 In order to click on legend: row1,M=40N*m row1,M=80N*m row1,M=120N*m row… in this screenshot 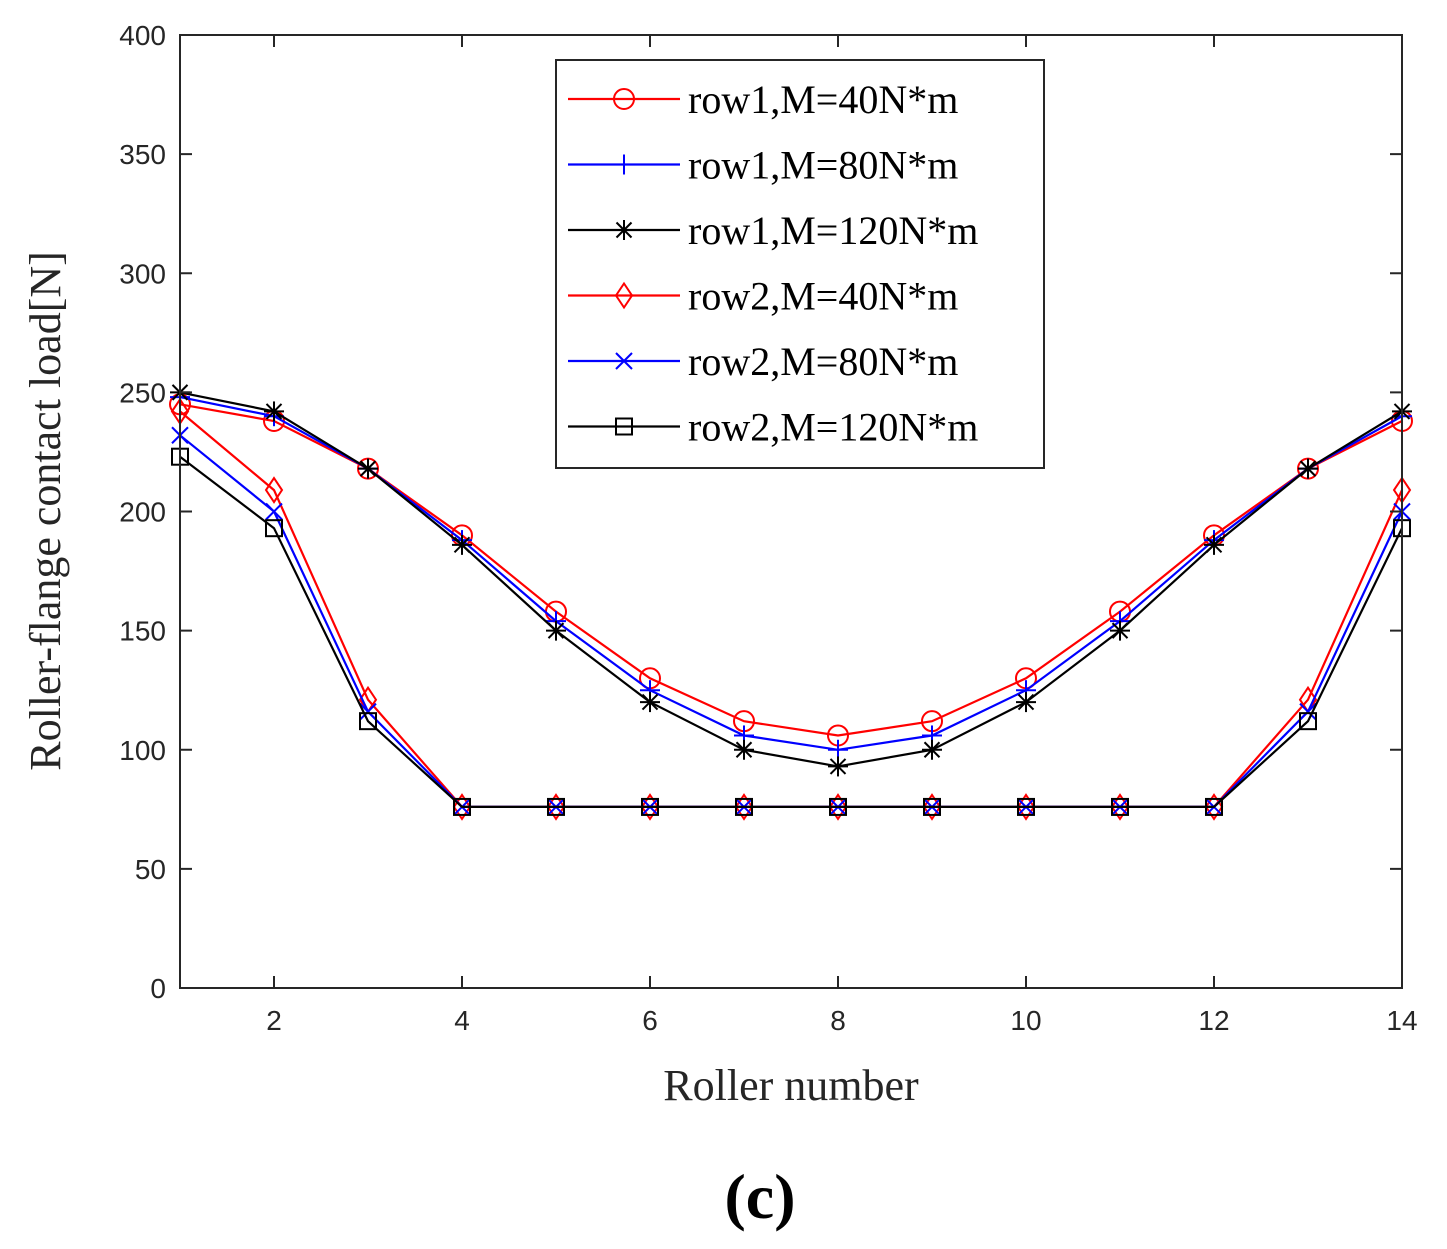, I will do `click(800, 264)`.